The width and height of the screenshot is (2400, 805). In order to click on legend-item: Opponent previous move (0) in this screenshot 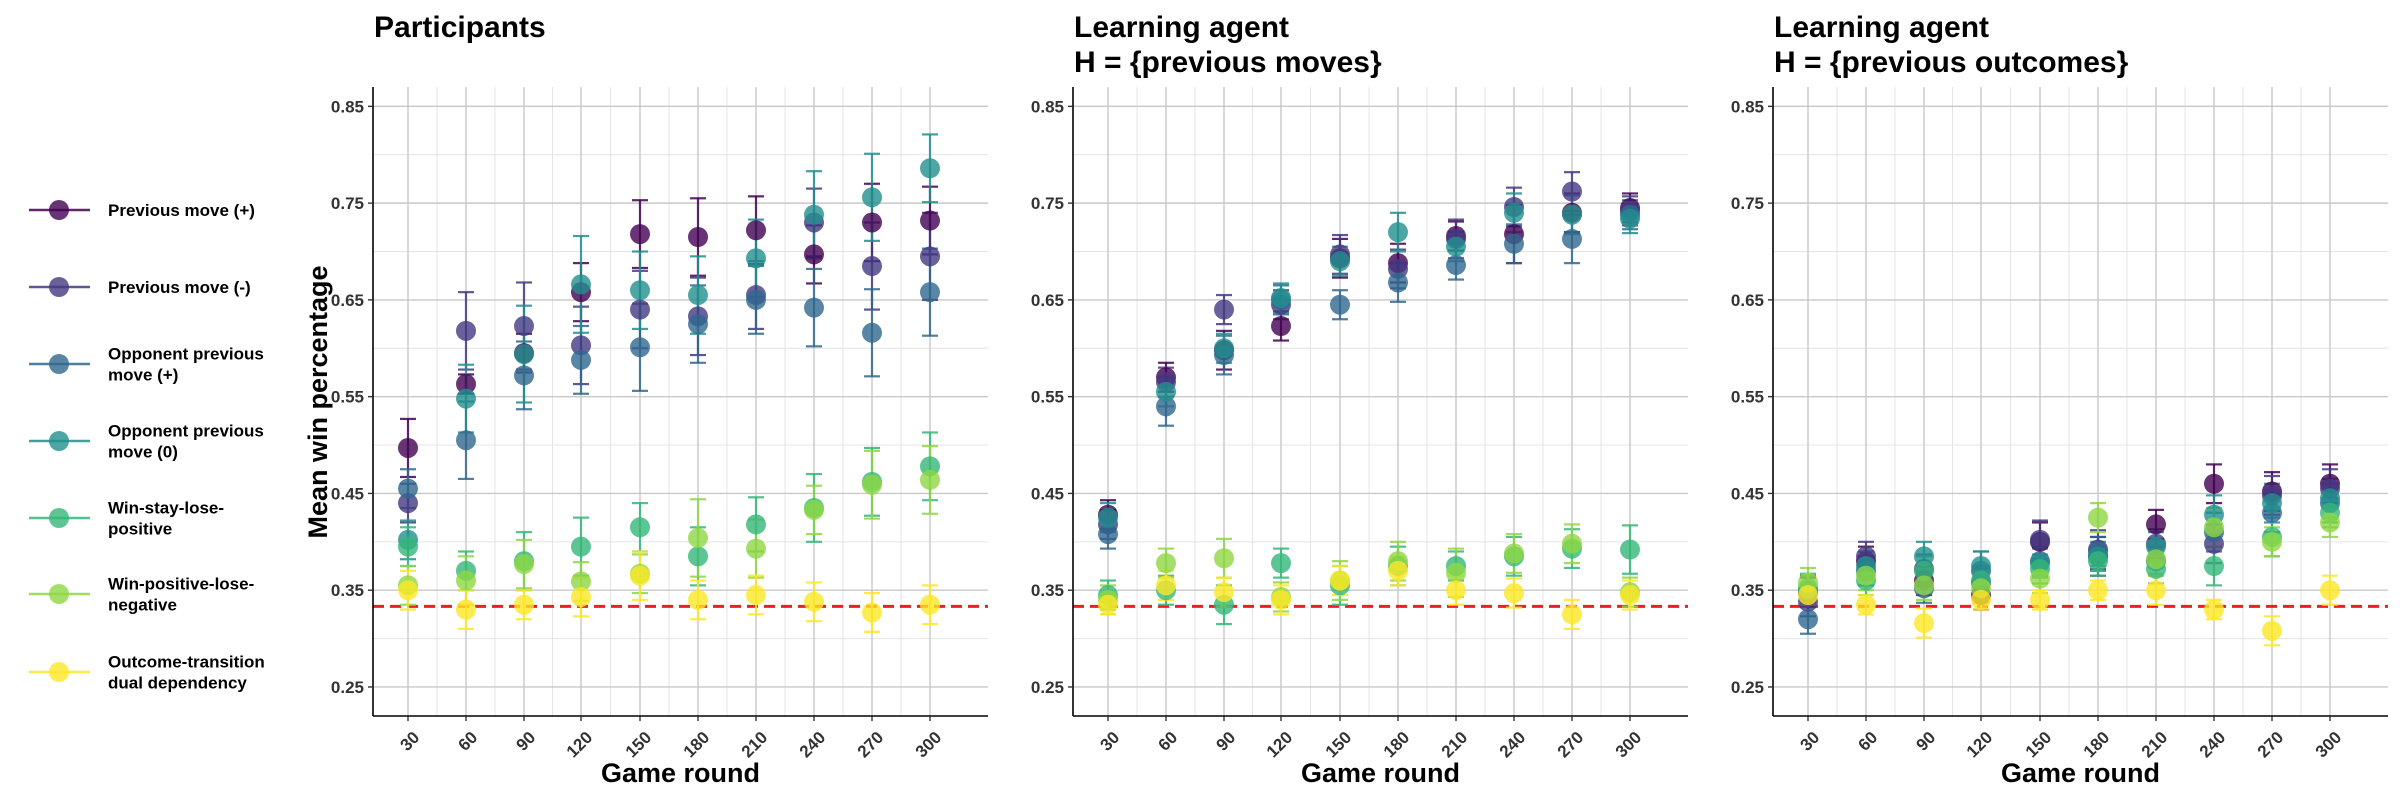, I will do `click(146, 442)`.